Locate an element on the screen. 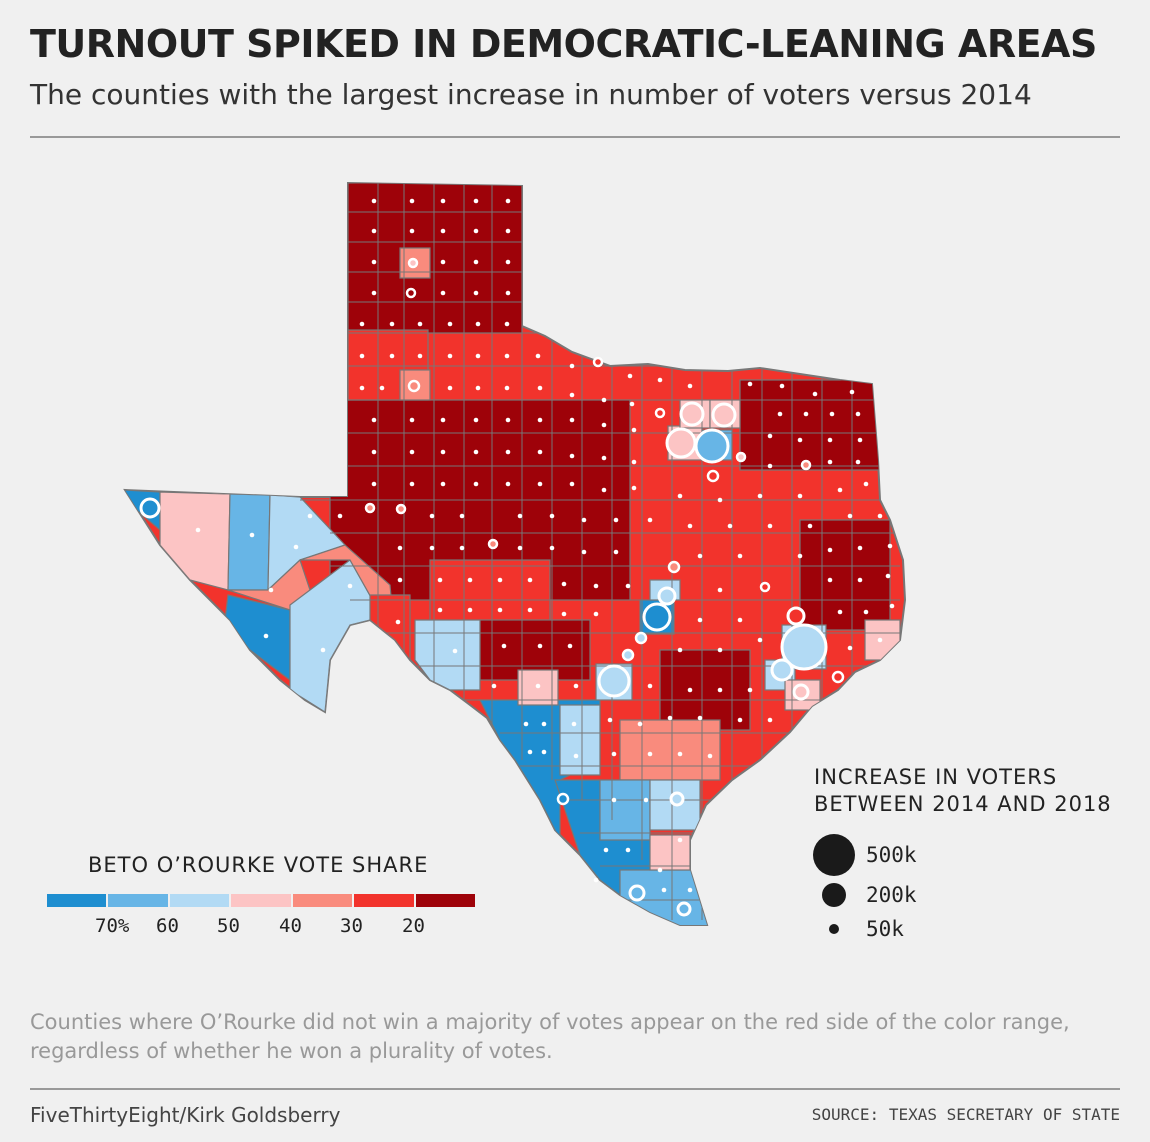 The height and width of the screenshot is (1142, 1150). legend-tick-60: 60 is located at coordinates (167, 926).